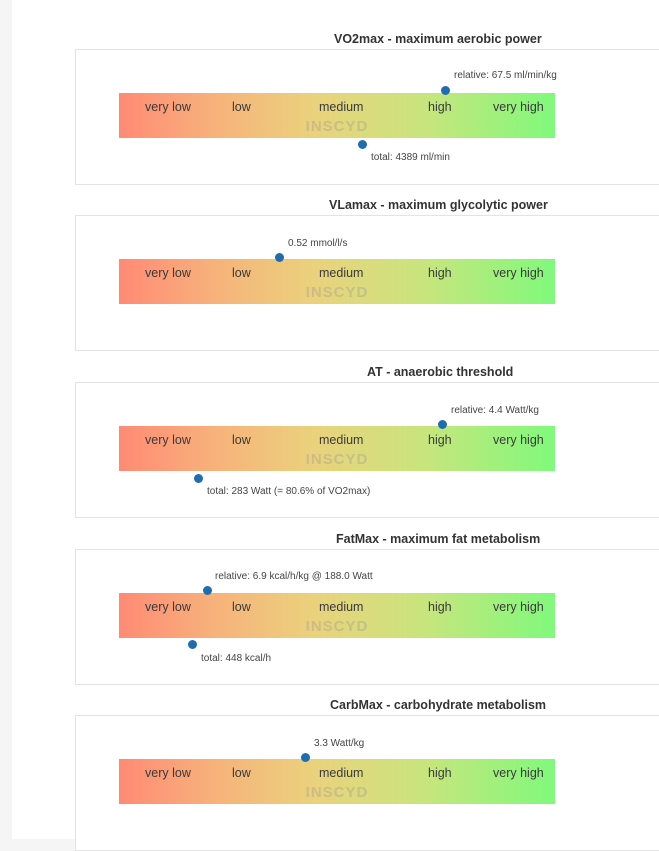 The image size is (659, 851). What do you see at coordinates (438, 39) in the screenshot?
I see `section-title: VO2max - maximum aerobic power` at bounding box center [438, 39].